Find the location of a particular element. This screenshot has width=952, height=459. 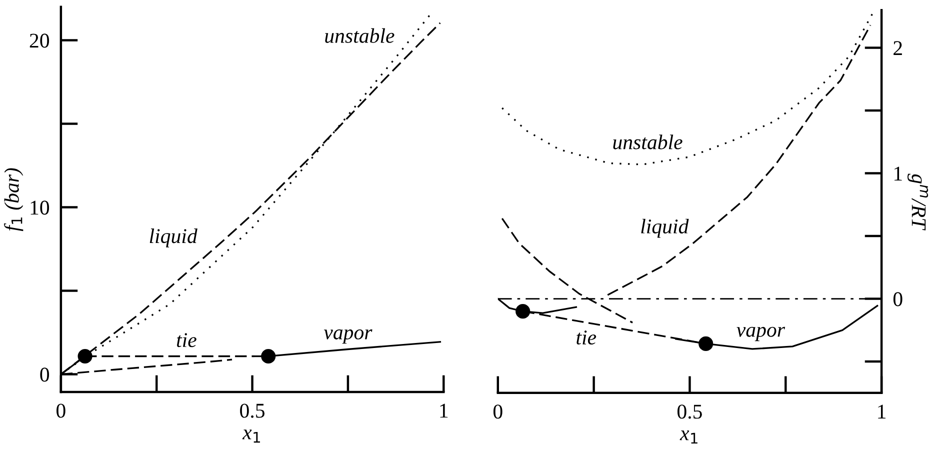

y-axis-title: f$_{1}$ (bar) is located at coordinates (14, 200).